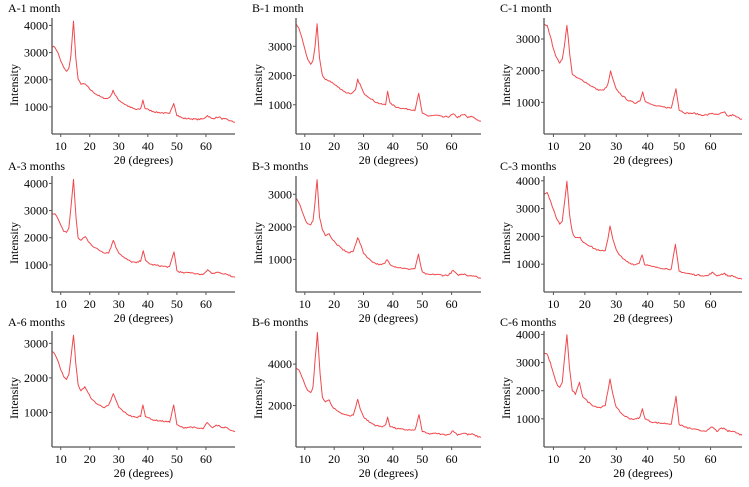 The height and width of the screenshot is (487, 749). Describe the element at coordinates (36, 166) in the screenshot. I see `panel-title: A-3 months` at that location.